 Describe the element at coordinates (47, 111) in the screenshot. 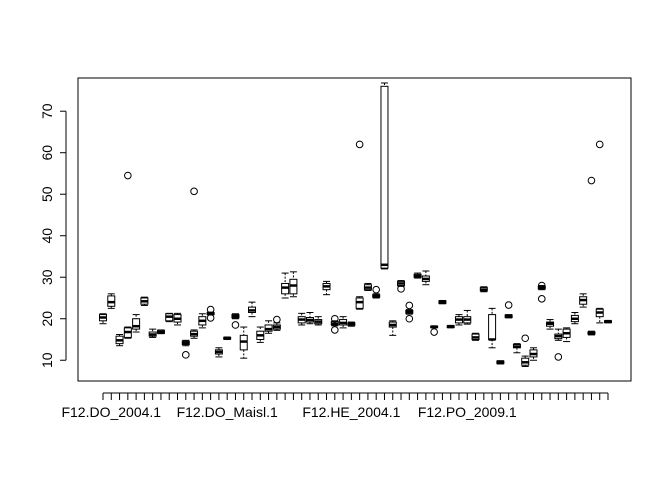

I see `y-tick-label: 70` at that location.